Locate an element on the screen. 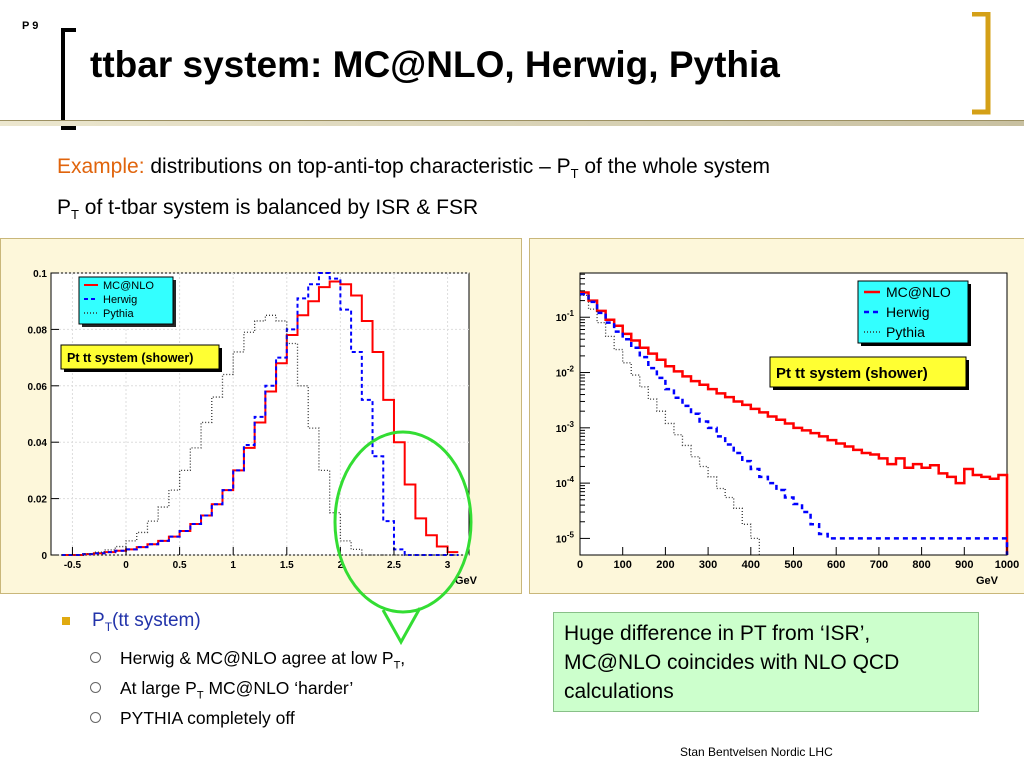 This screenshot has width=1024, height=768. slide-title: ttbar system: MC@NLO, Herwig, Pythia is located at coordinates (435, 64).